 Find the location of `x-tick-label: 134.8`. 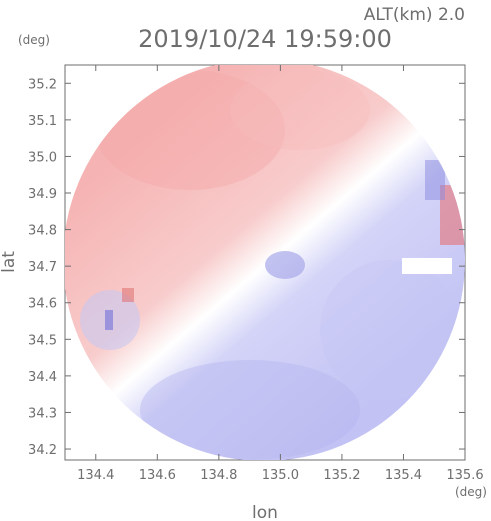

x-tick-label: 134.8 is located at coordinates (218, 475).